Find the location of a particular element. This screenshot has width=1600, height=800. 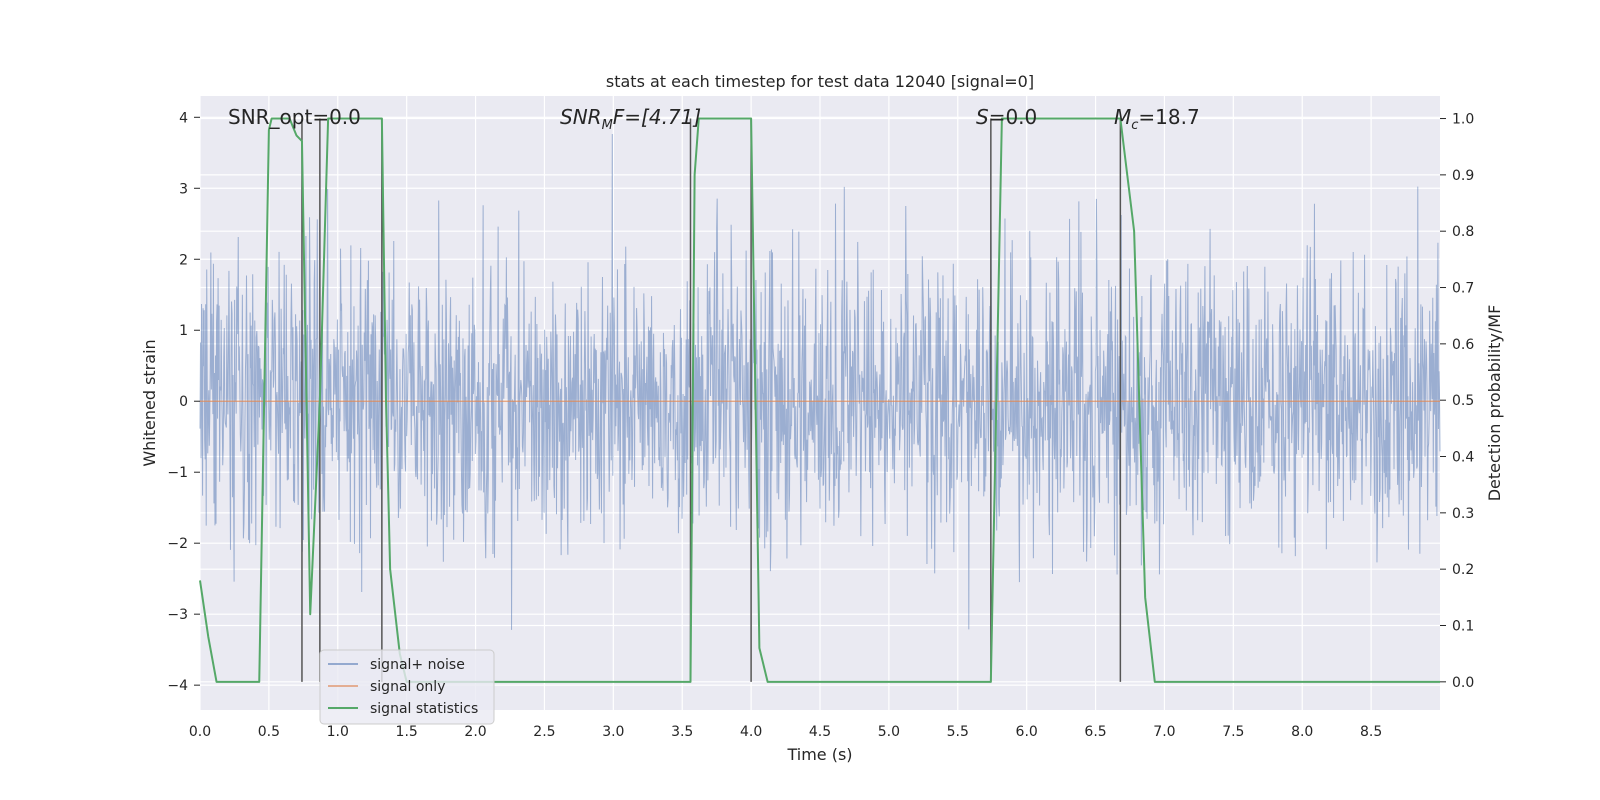

y-tick-label-right: 0.2 is located at coordinates (1463, 570).